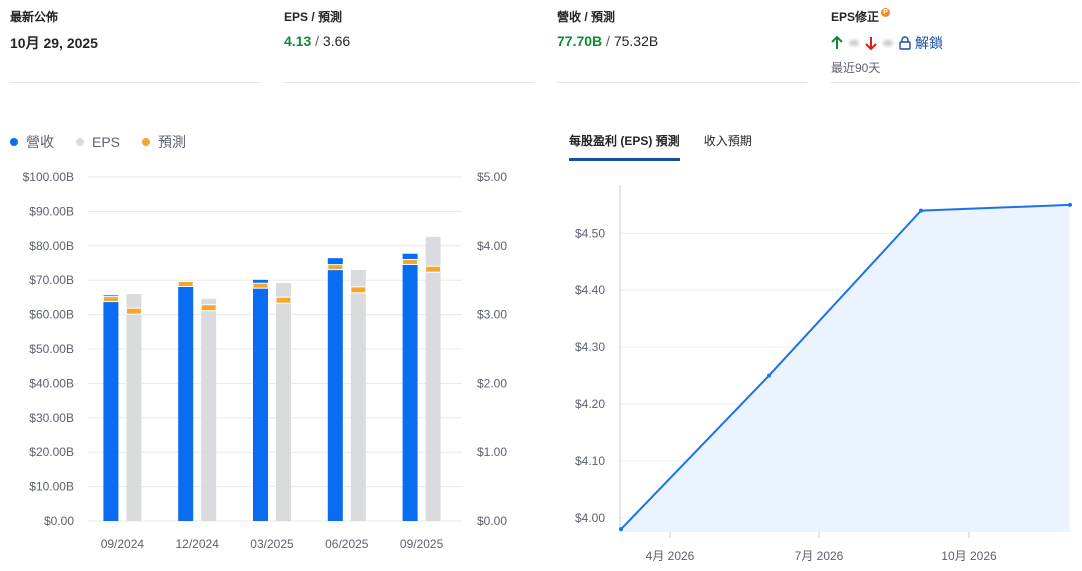 The height and width of the screenshot is (571, 1082). Describe the element at coordinates (51, 418) in the screenshot. I see `left-axis-tick-label: $30.00B` at that location.